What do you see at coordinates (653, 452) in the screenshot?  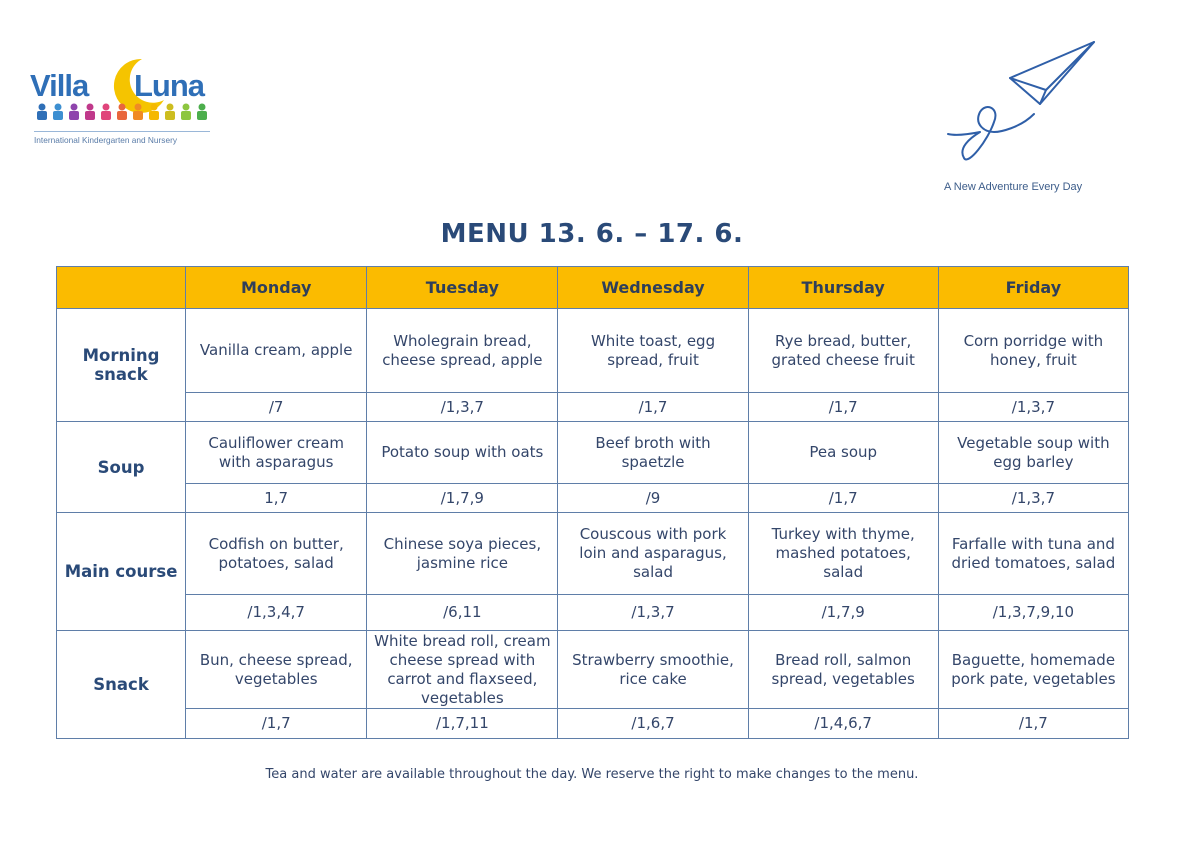 I see `dish-cell: Beef broth with spaetzle` at bounding box center [653, 452].